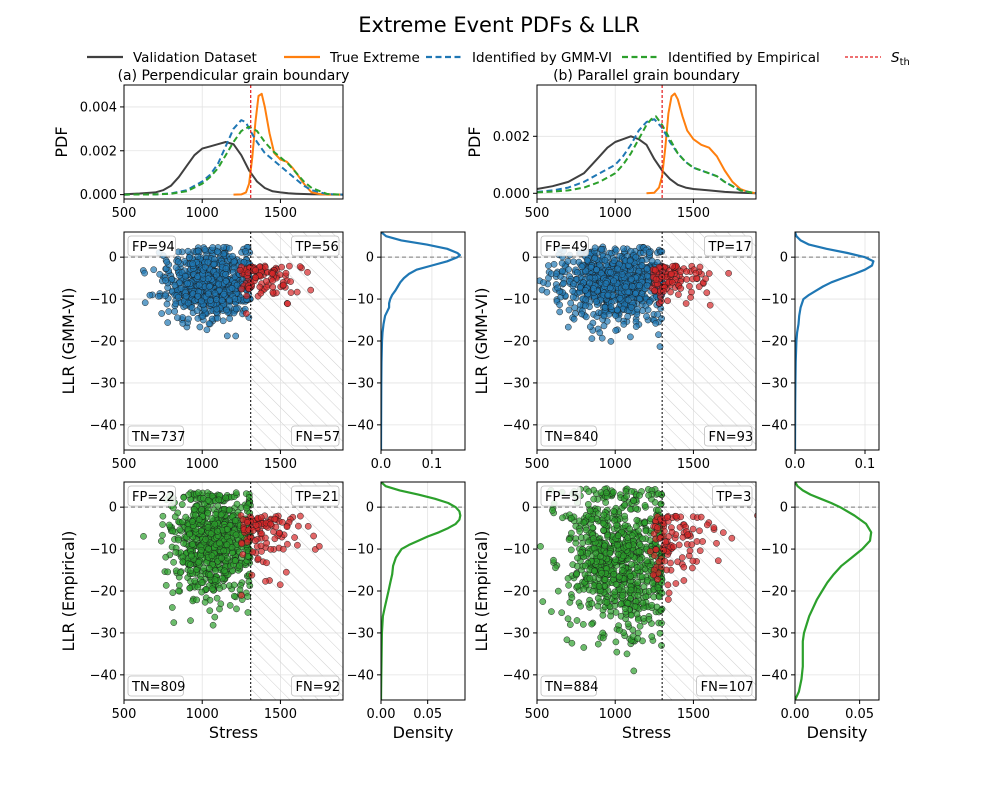 The height and width of the screenshot is (785, 997). Describe the element at coordinates (233, 157) in the screenshot. I see `gmm-vi-pdf-line` at that location.